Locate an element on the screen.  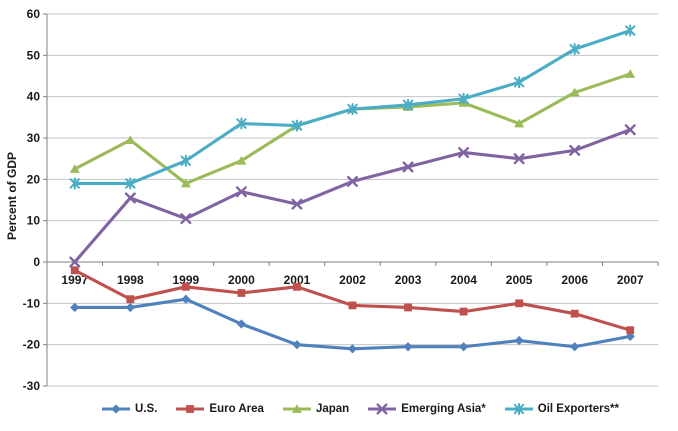
legend-item-u-s: U.S. is located at coordinates (129, 409).